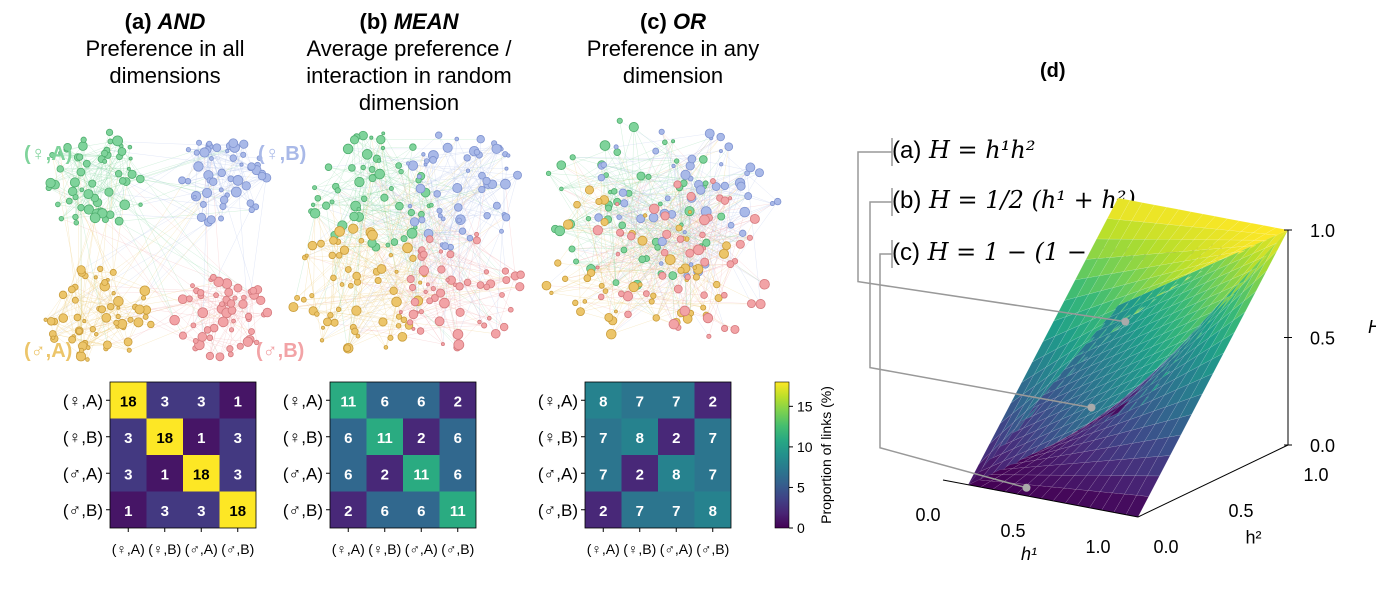 This screenshot has height=606, width=1376. I want to click on heatmap-value: 2, so click(640, 474).